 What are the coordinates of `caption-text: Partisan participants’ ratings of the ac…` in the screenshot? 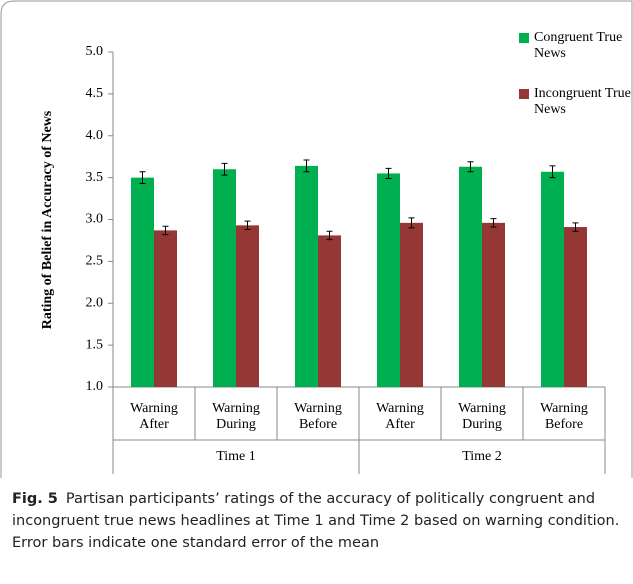 It's located at (316, 521).